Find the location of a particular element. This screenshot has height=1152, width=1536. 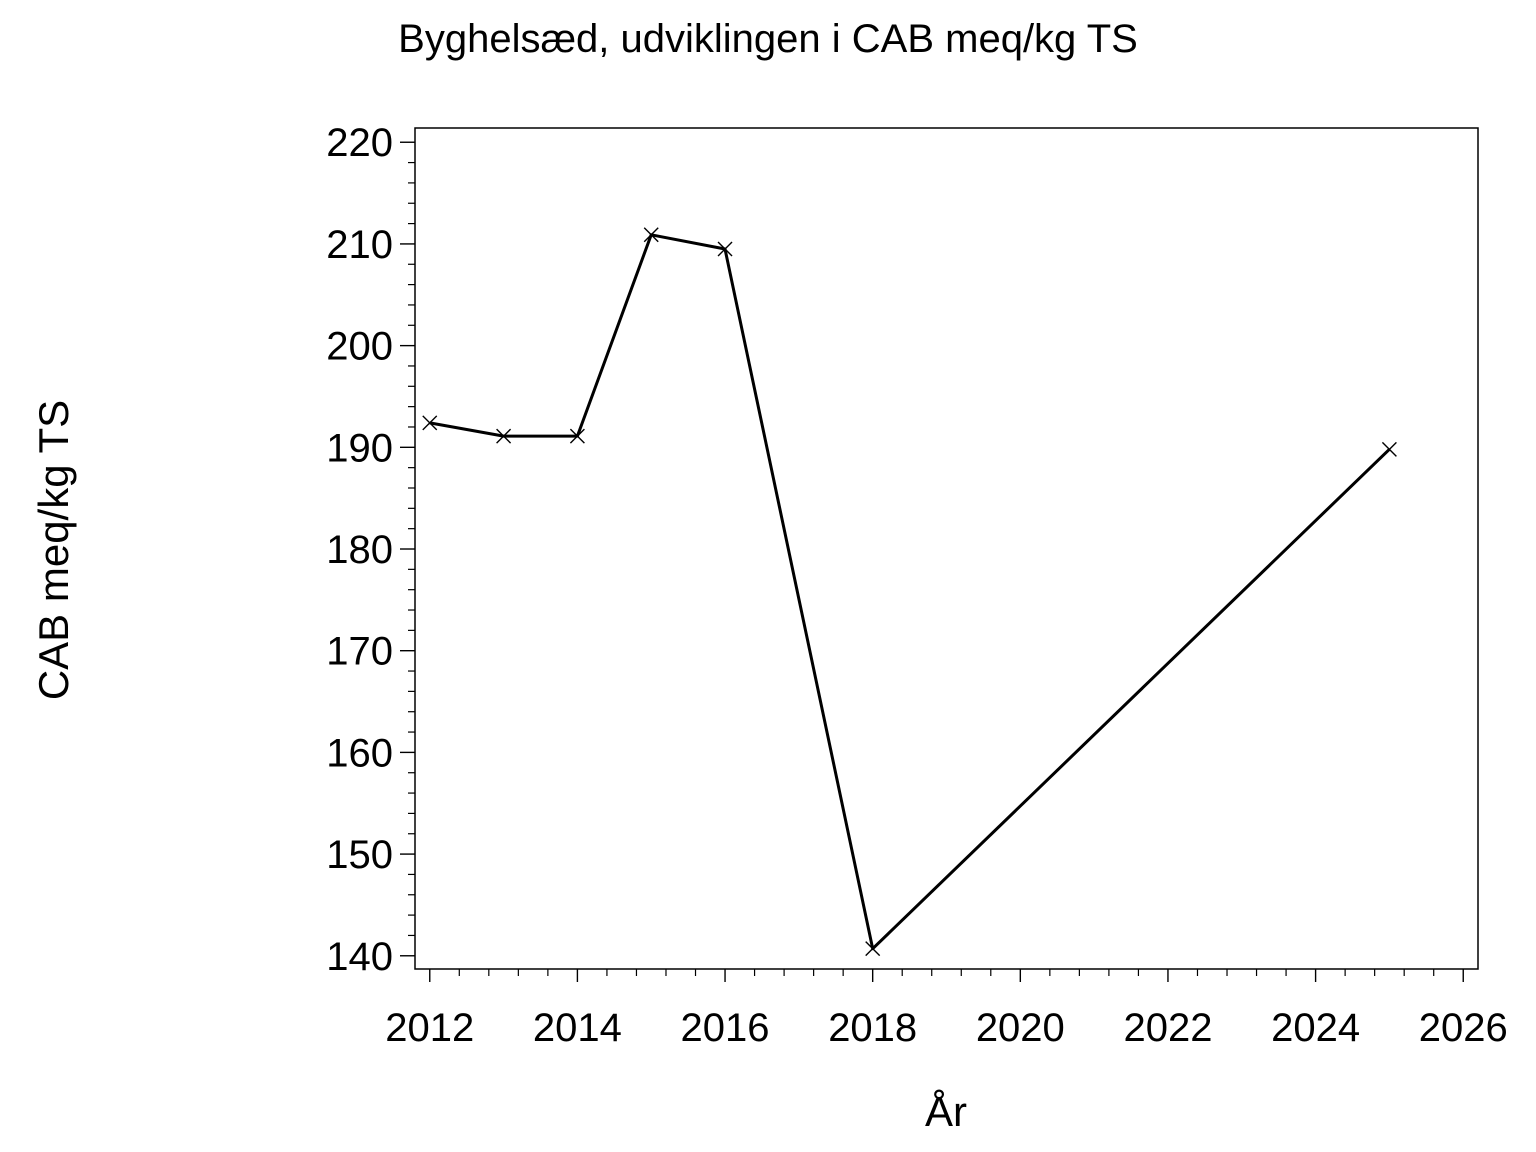

y-tick-label: 210 is located at coordinates (359, 245).